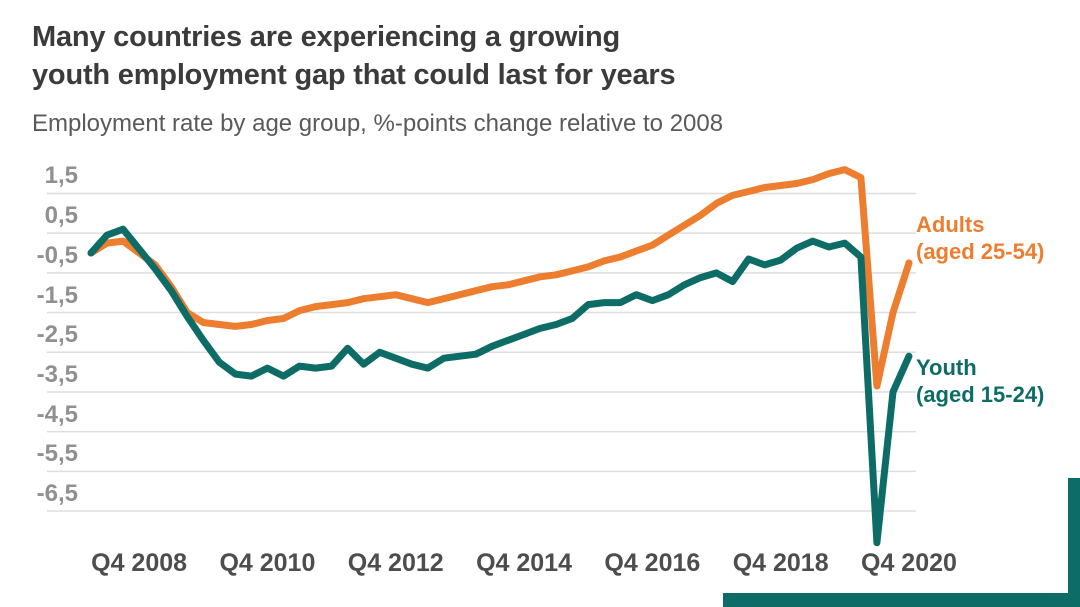  I want to click on series-label-youth: Youth (aged 15-24), so click(998, 381).